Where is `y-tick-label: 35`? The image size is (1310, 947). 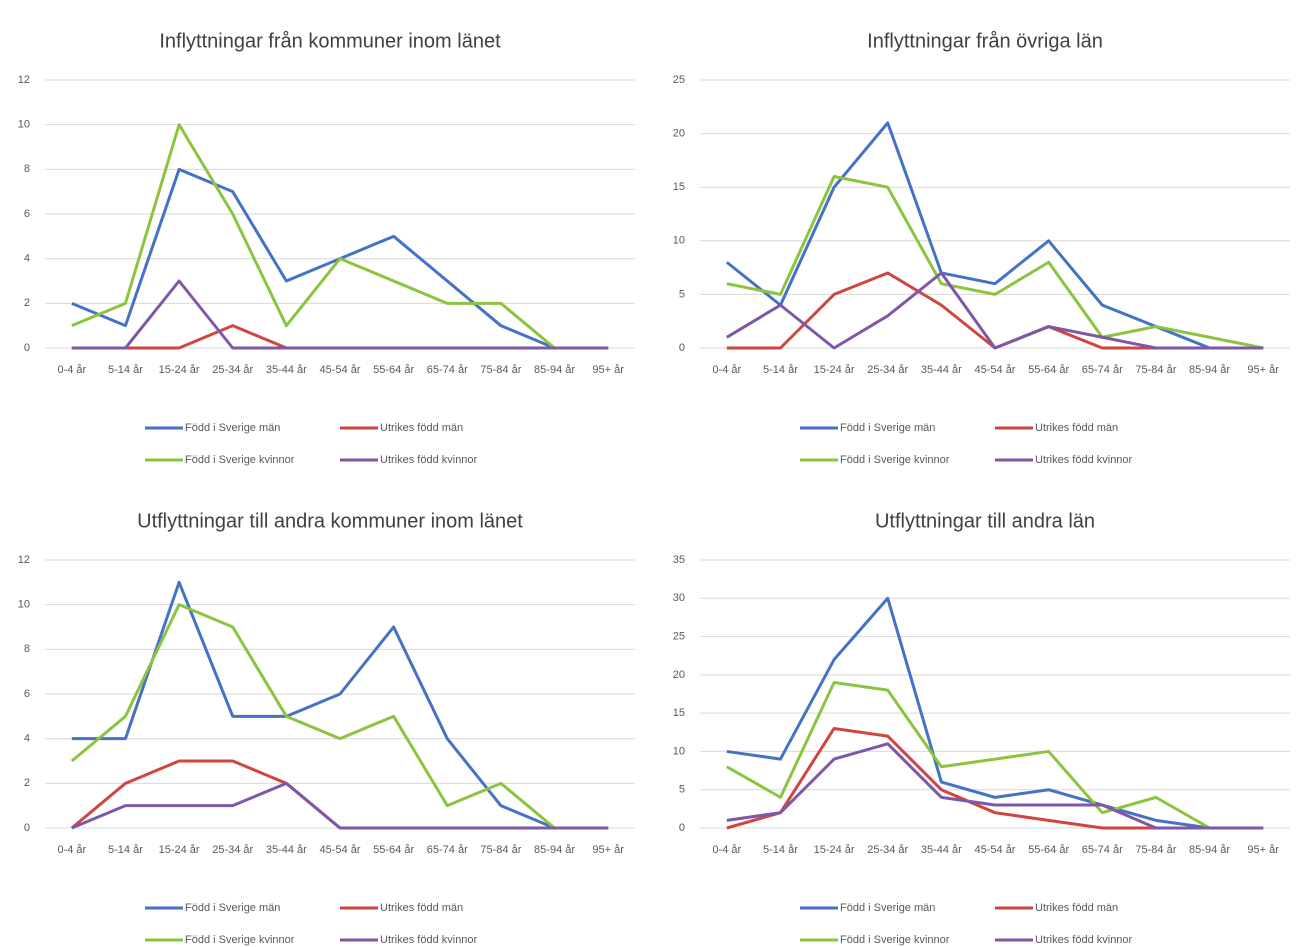 y-tick-label: 35 is located at coordinates (679, 560).